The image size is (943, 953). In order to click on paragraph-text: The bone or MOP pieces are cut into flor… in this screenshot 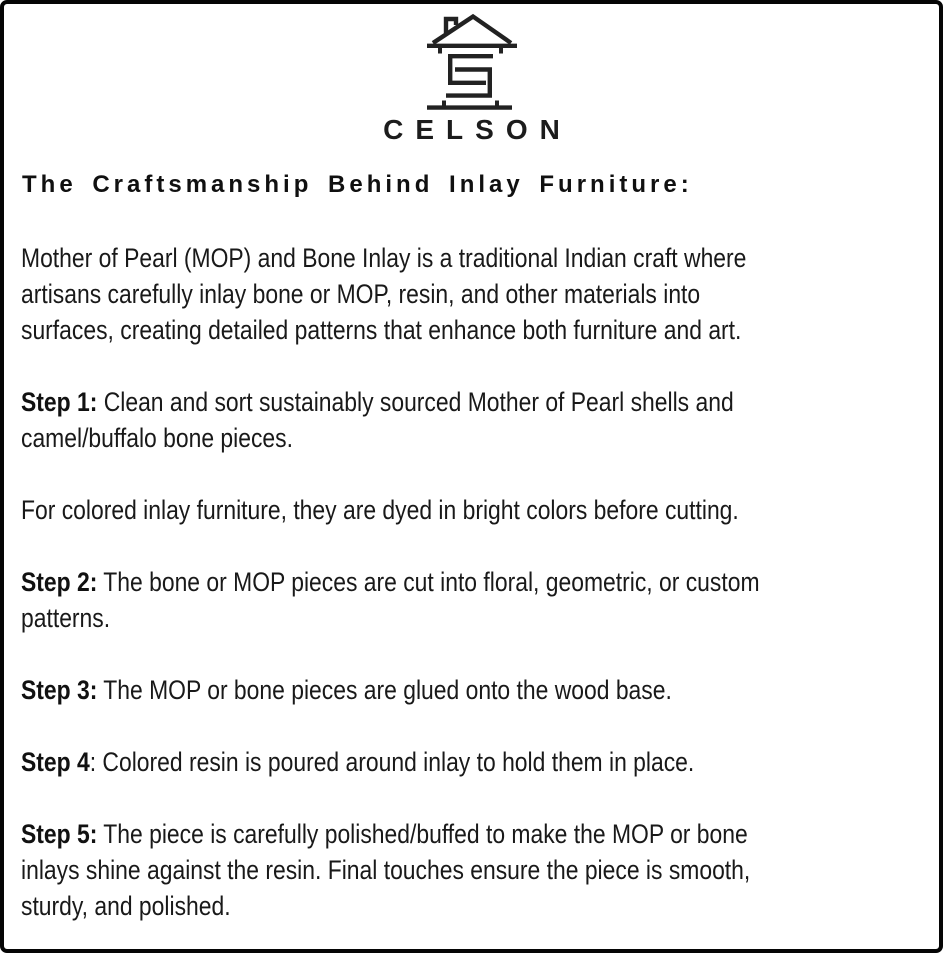, I will do `click(390, 600)`.